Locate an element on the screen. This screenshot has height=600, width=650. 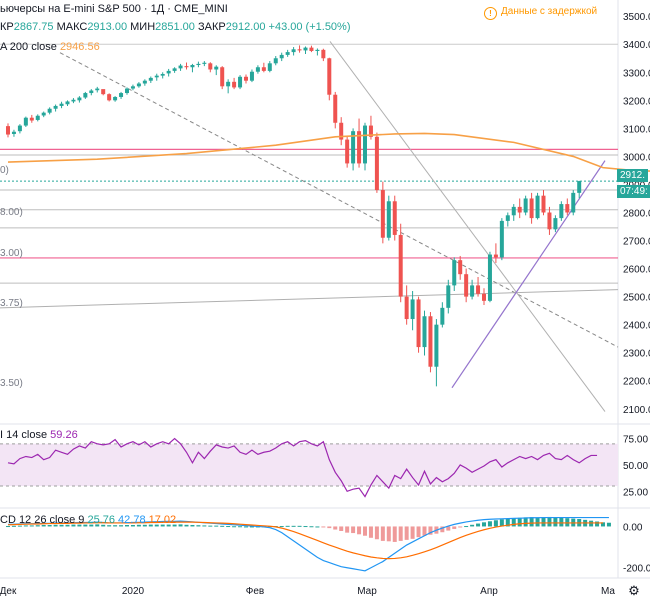
macd-legend: CD 12 26 close 9 25.76 42.78 17.02 is located at coordinates (88, 520).